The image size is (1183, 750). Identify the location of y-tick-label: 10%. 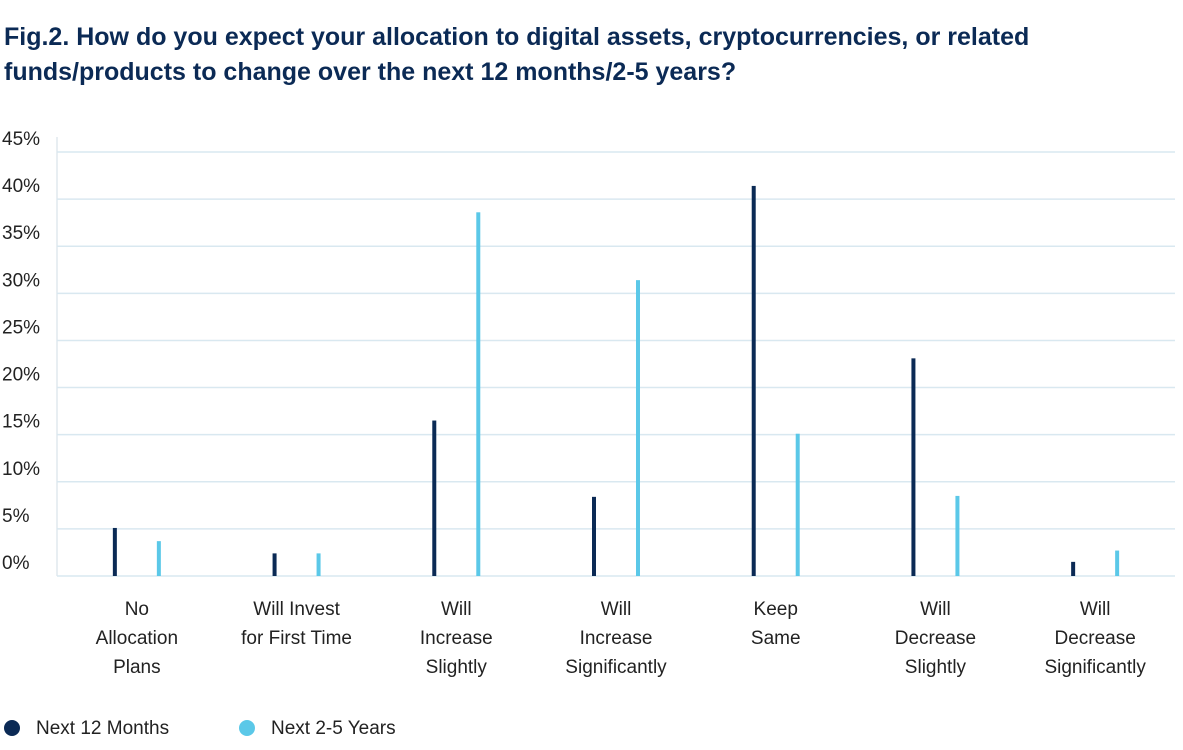
(21, 469).